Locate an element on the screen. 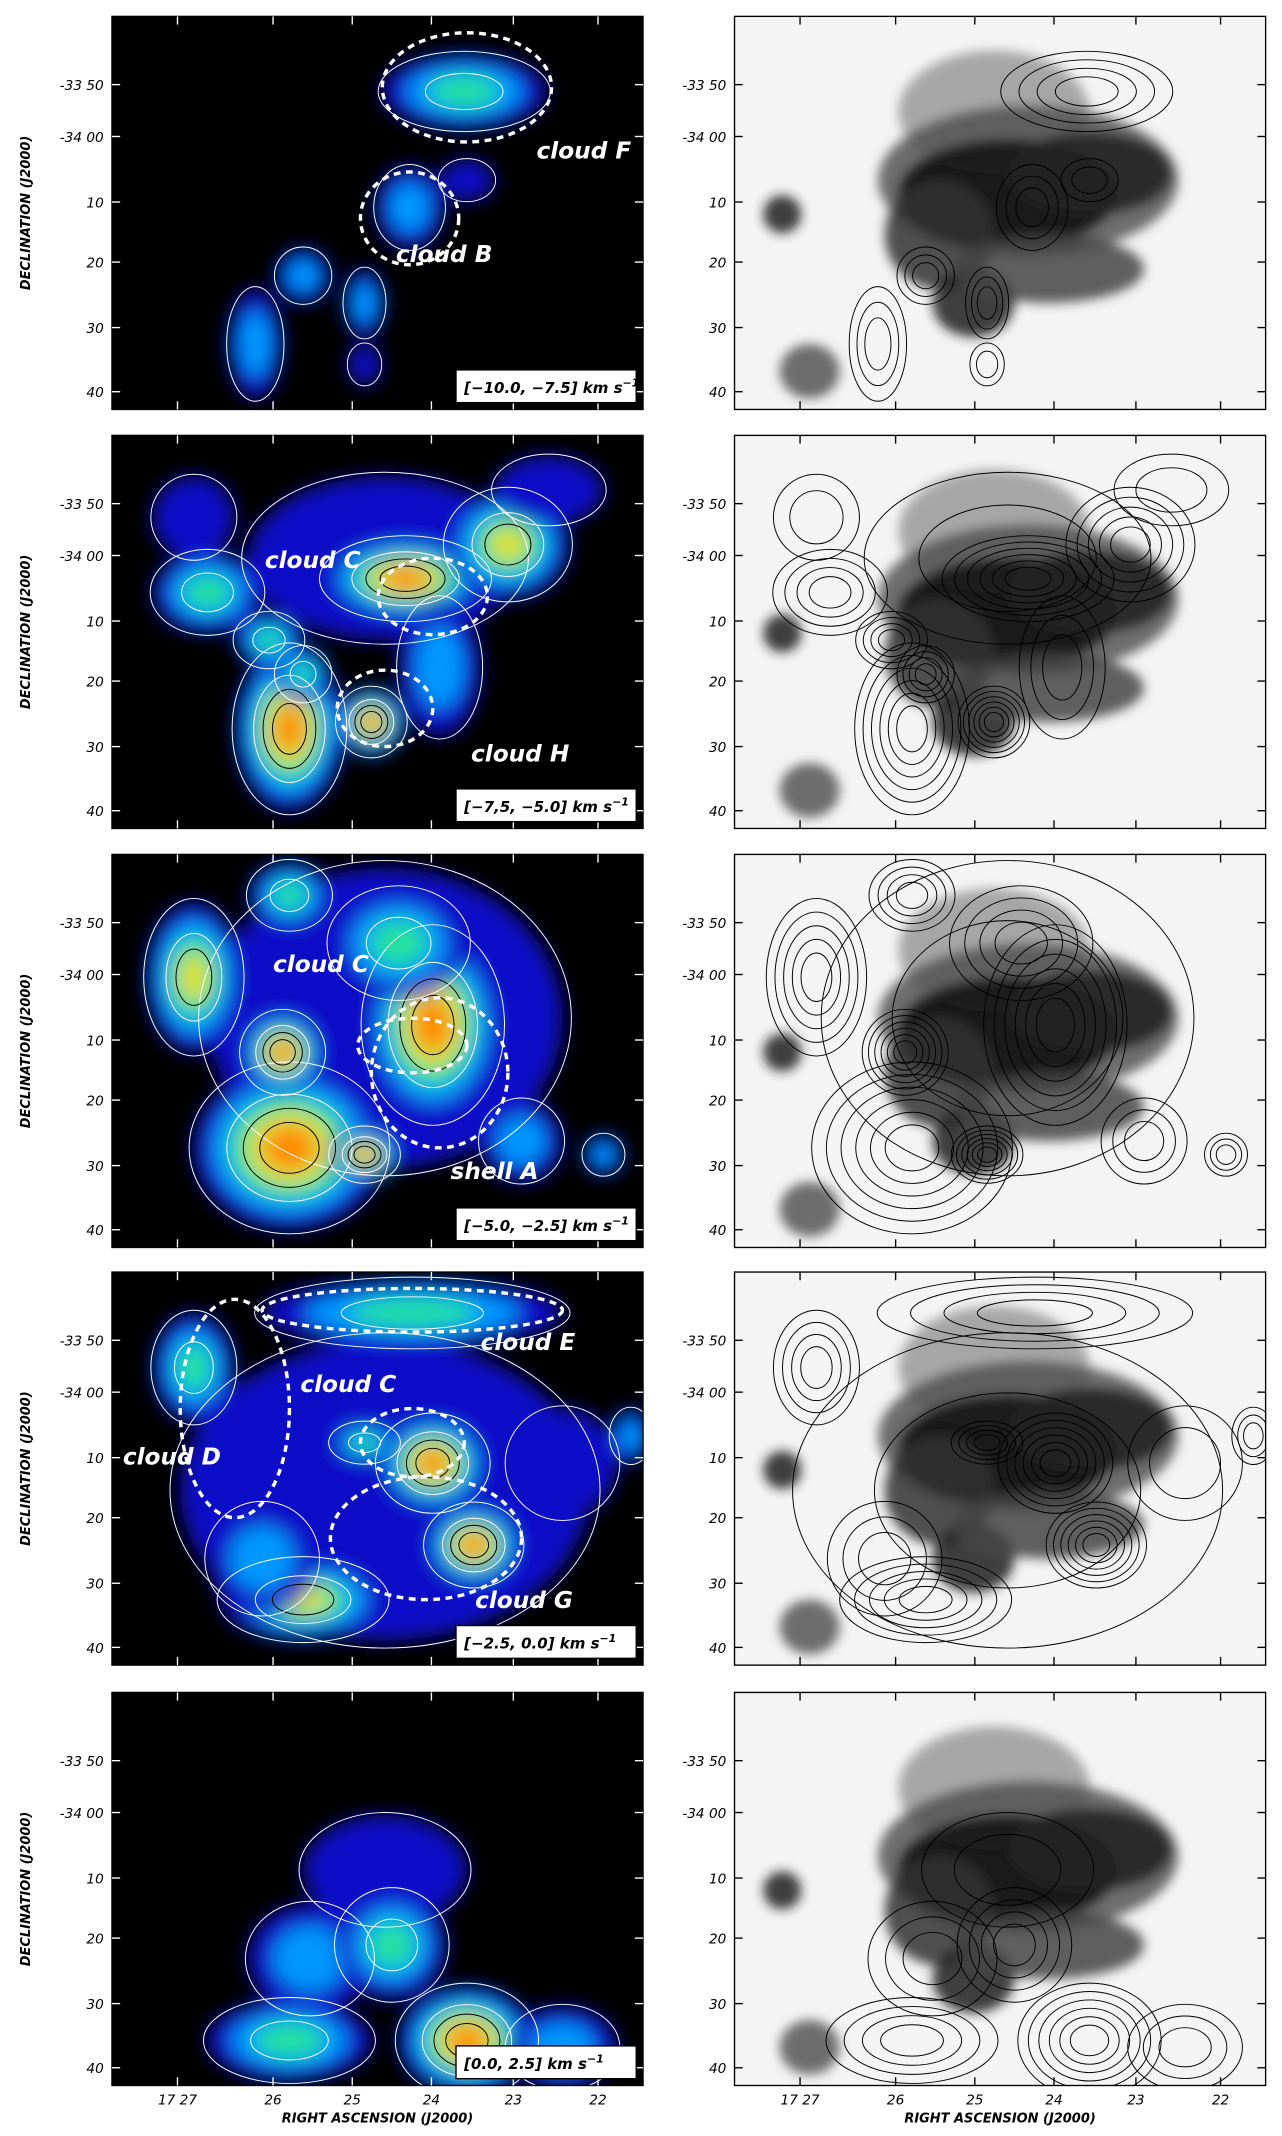 This screenshot has height=2136, width=1282. x-tick-label: 23 is located at coordinates (1135, 2101).